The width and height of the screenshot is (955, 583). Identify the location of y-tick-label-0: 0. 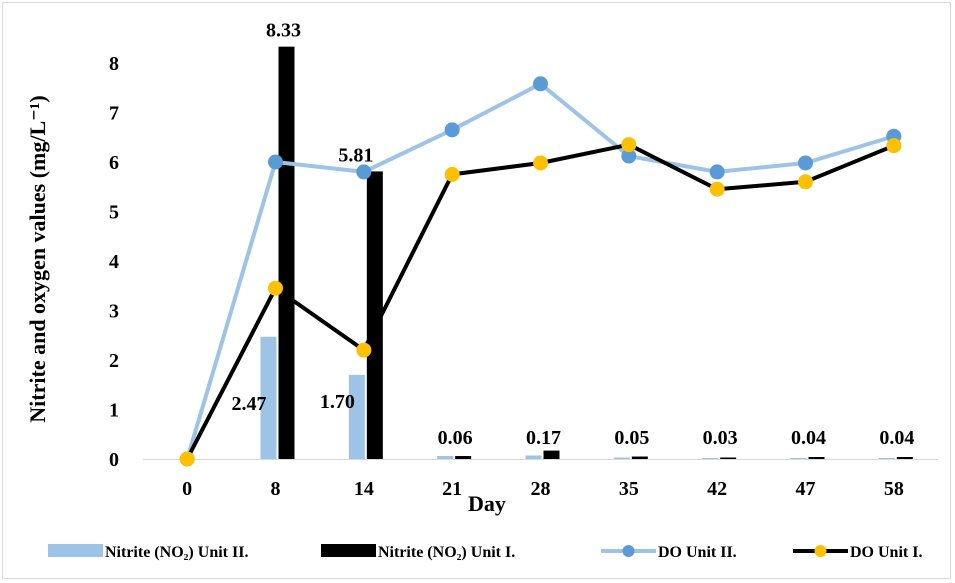
(114, 460).